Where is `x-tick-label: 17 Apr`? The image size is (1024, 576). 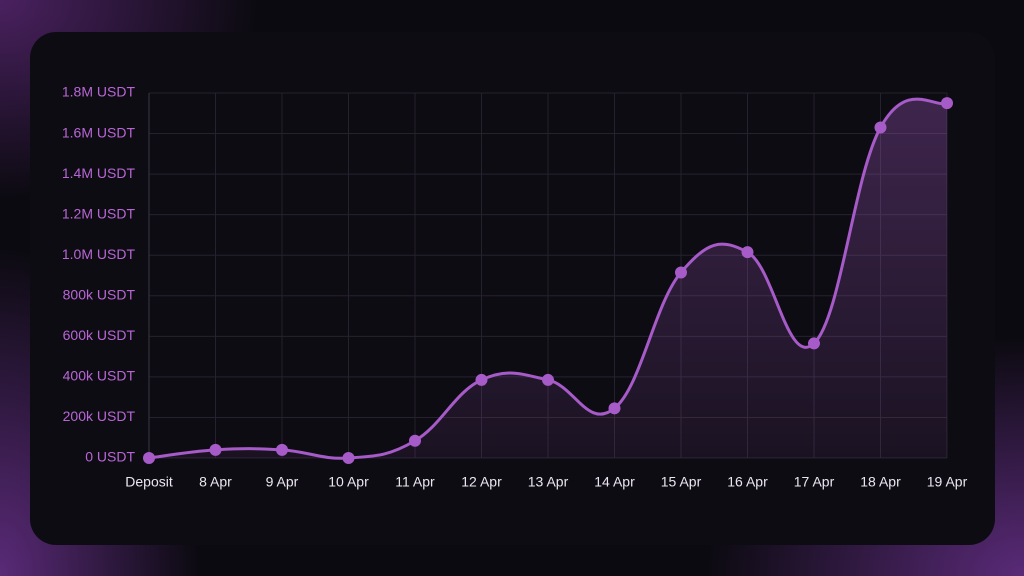
x-tick-label: 17 Apr is located at coordinates (814, 482).